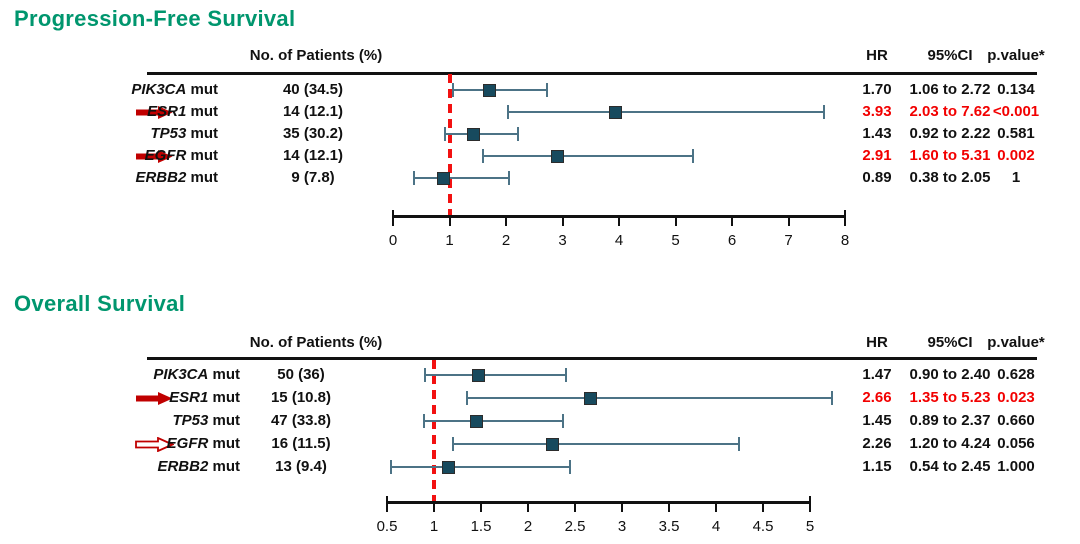  I want to click on os-esr1-hr-value: 2.66, so click(877, 397).